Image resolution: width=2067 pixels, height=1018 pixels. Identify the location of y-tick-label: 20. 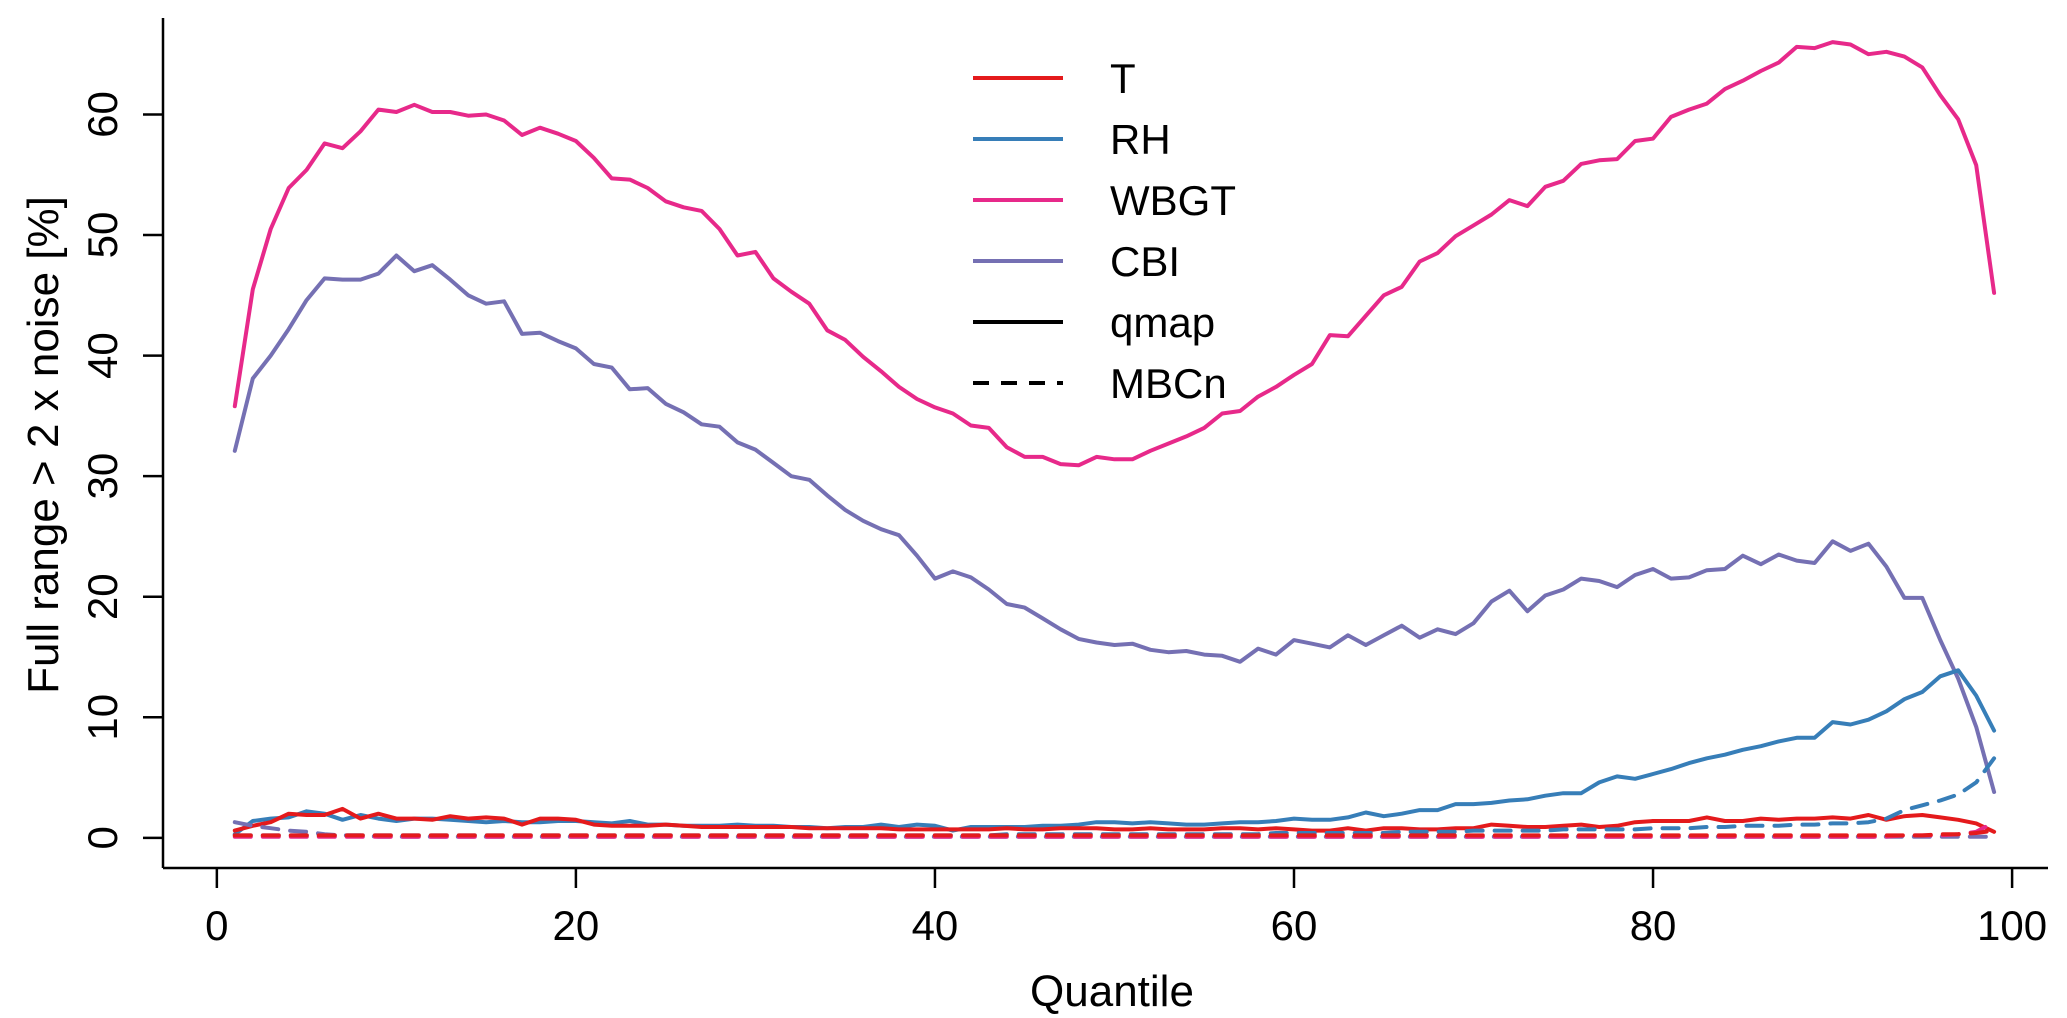
(102, 596).